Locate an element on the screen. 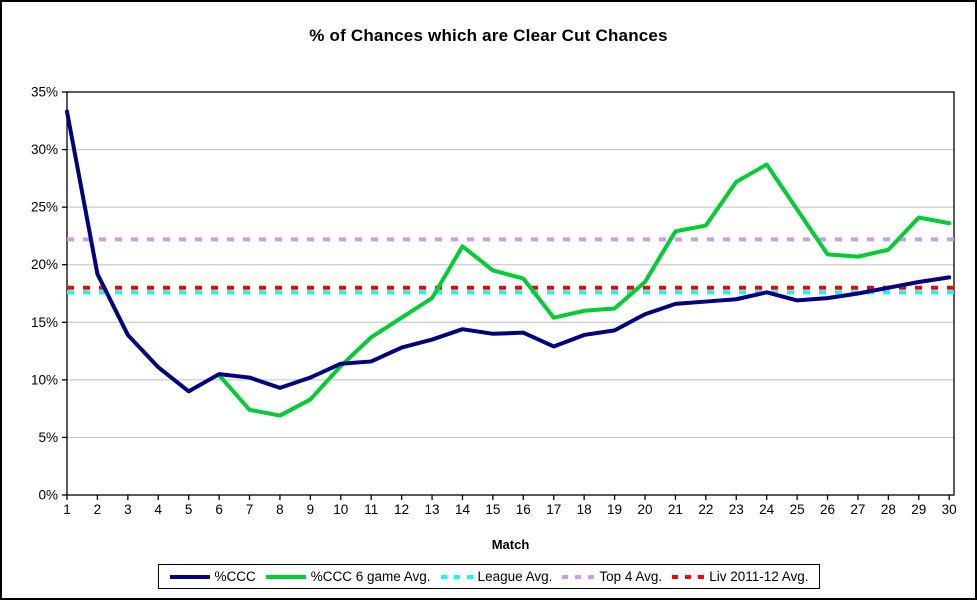 The image size is (977, 600). y-tick-label: 0% is located at coordinates (48, 495).